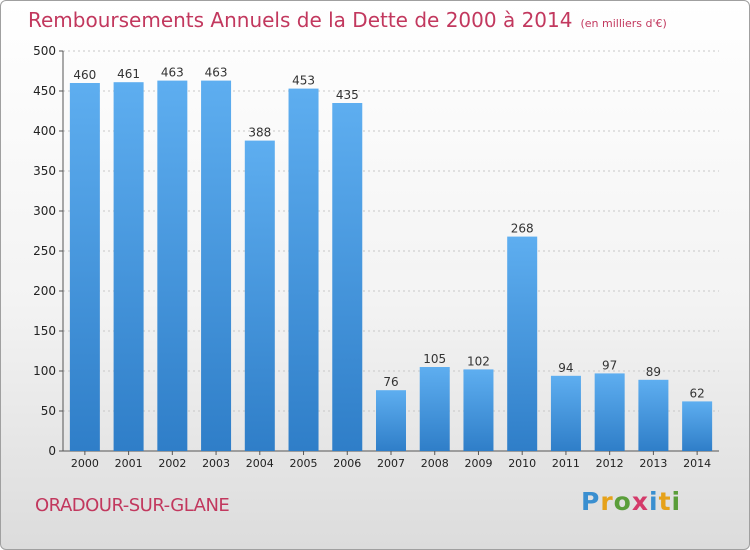 The width and height of the screenshot is (750, 550). What do you see at coordinates (48, 411) in the screenshot?
I see `y-tick-label: 50` at bounding box center [48, 411].